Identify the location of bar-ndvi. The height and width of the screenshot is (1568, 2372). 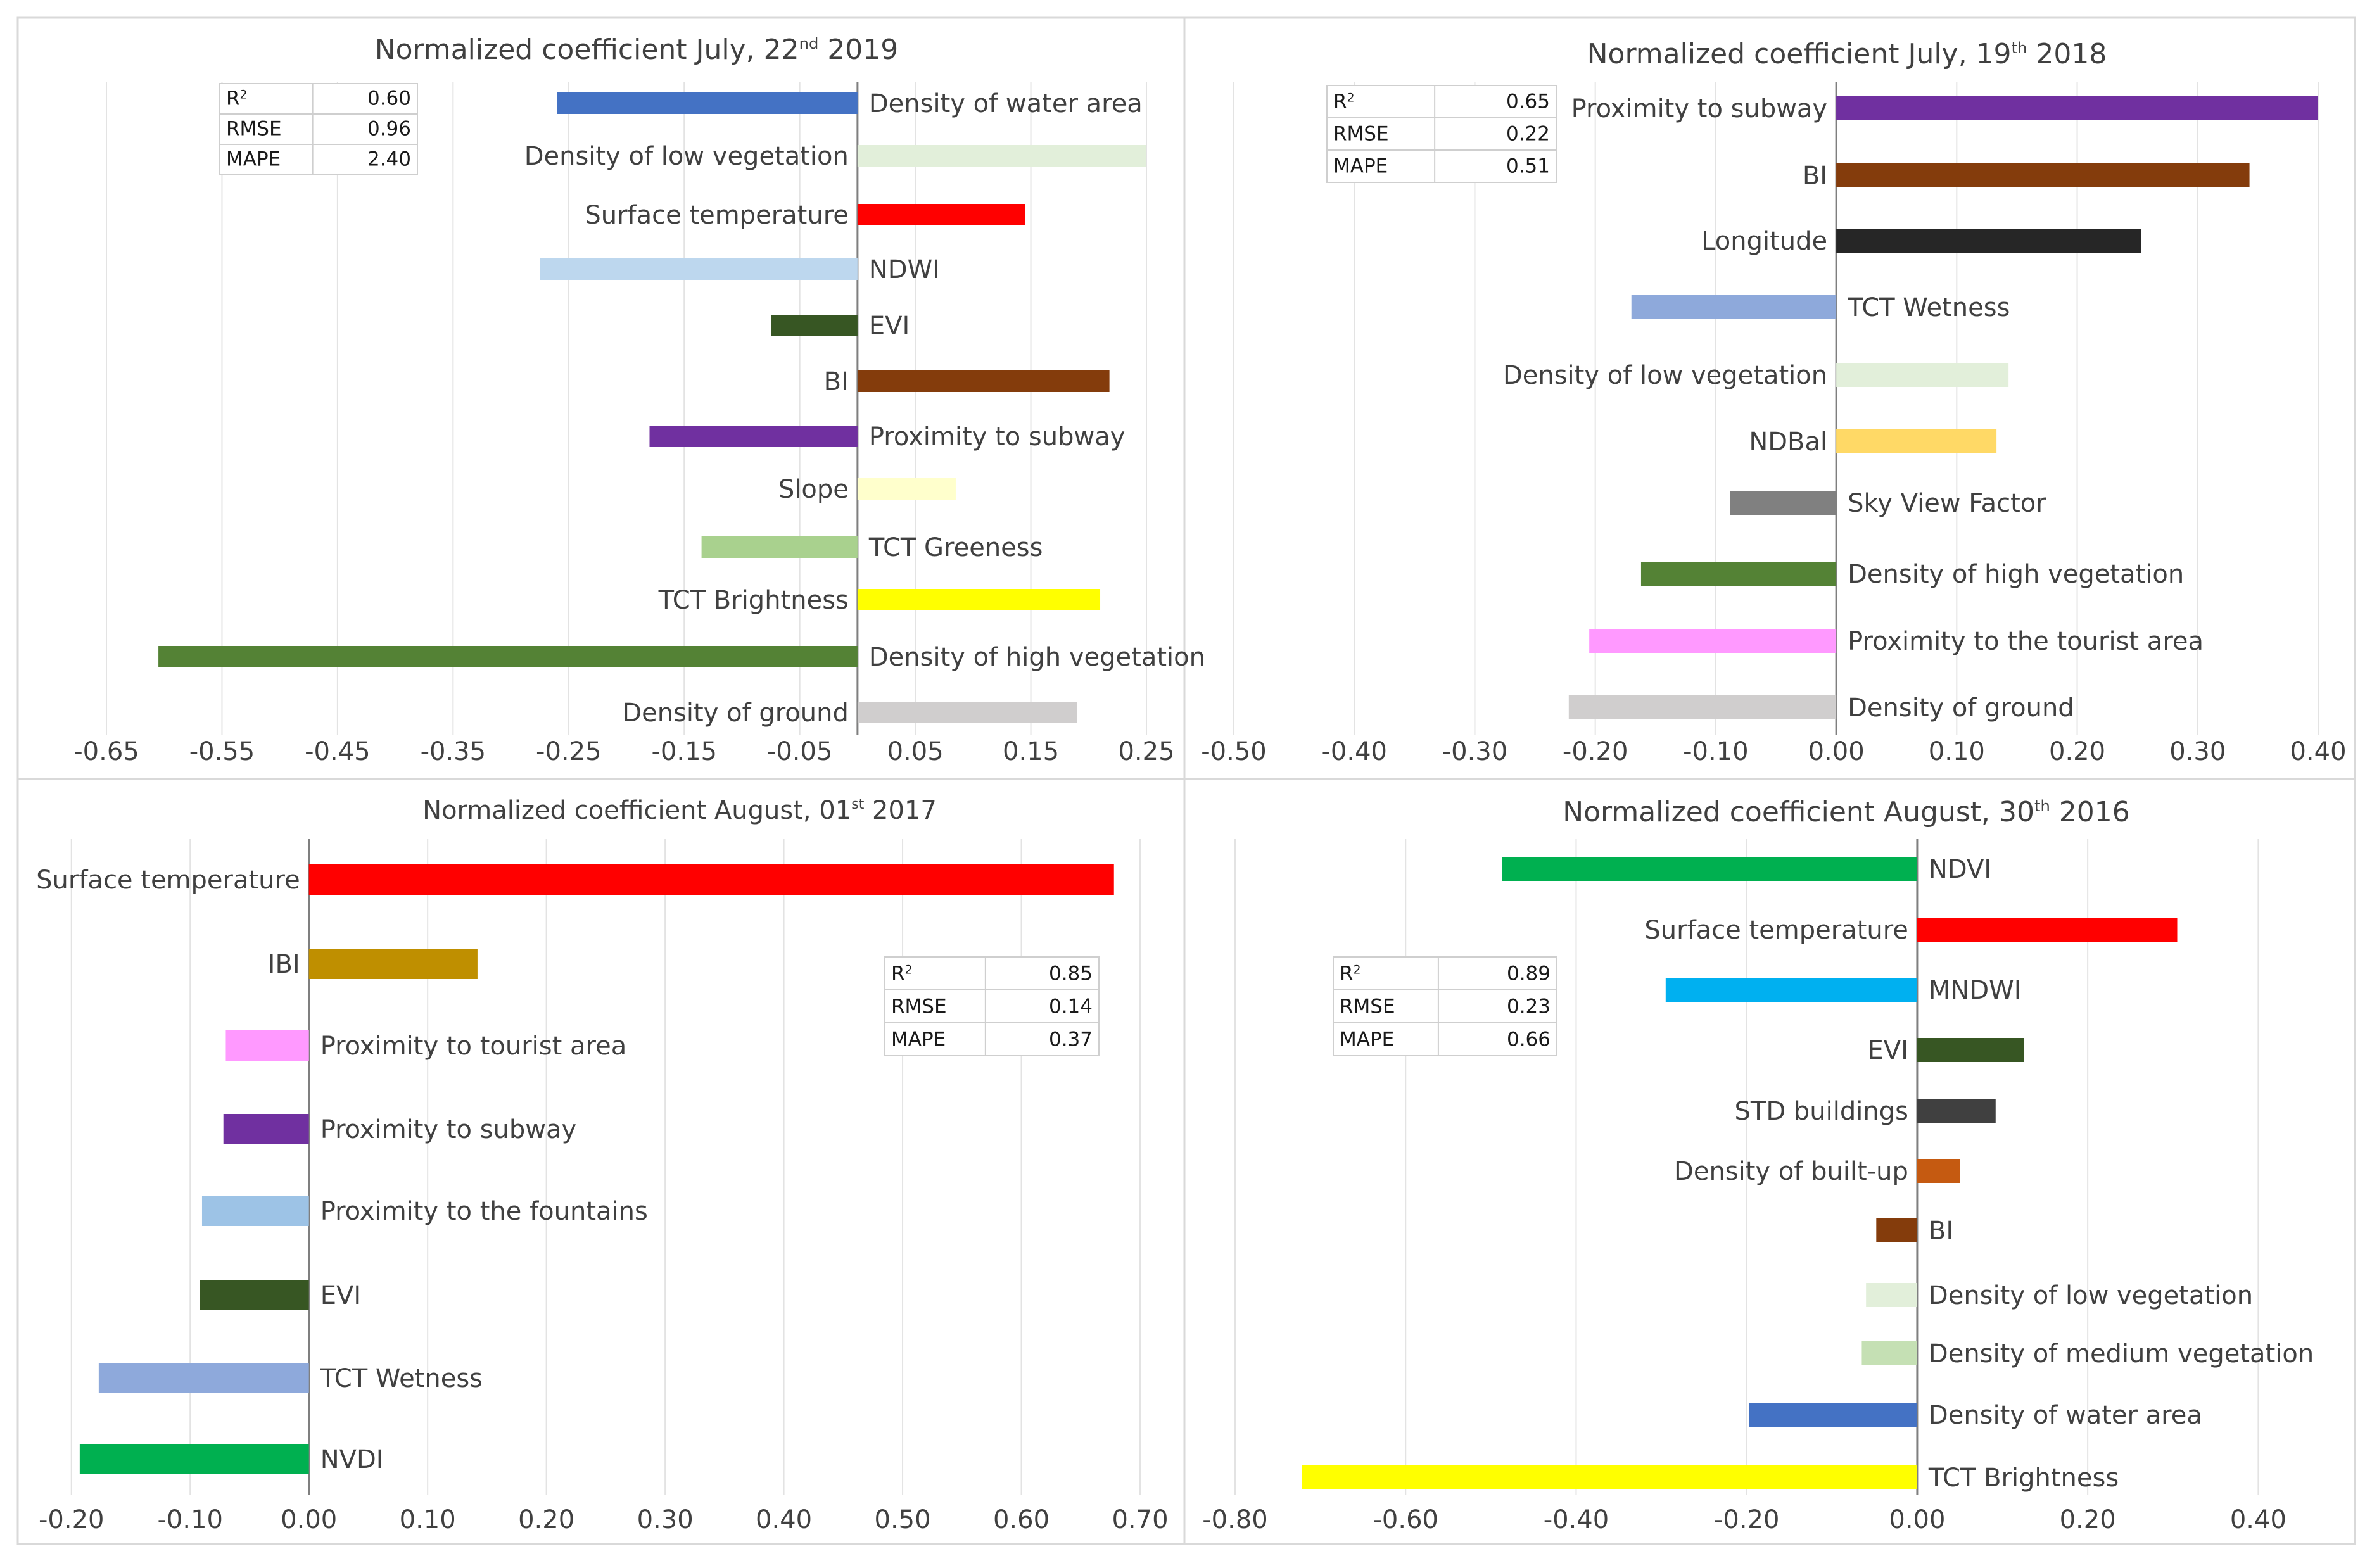
(1709, 869).